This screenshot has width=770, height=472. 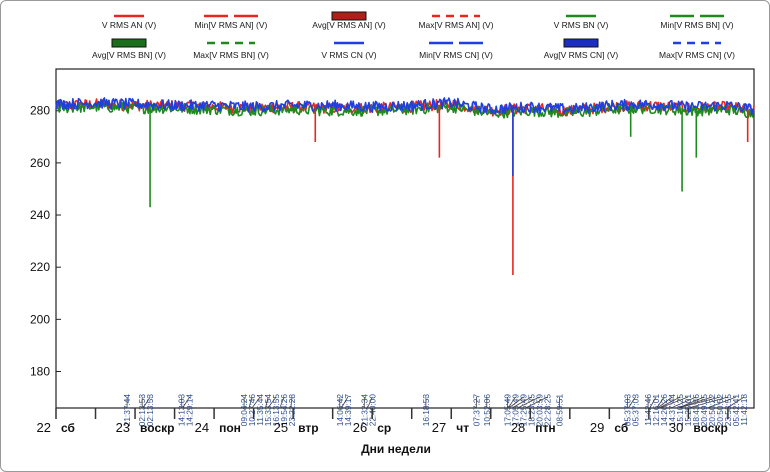 What do you see at coordinates (129, 55) in the screenshot?
I see `legend-label: Avg[V RMS BN] (V)` at bounding box center [129, 55].